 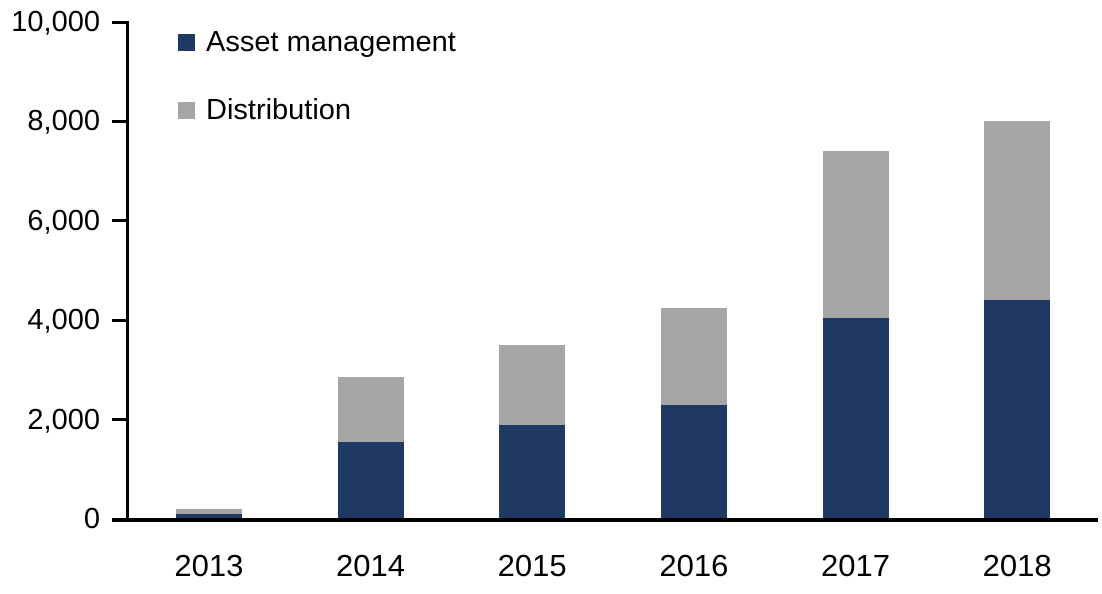 What do you see at coordinates (127, 271) in the screenshot?
I see `y-axis-line` at bounding box center [127, 271].